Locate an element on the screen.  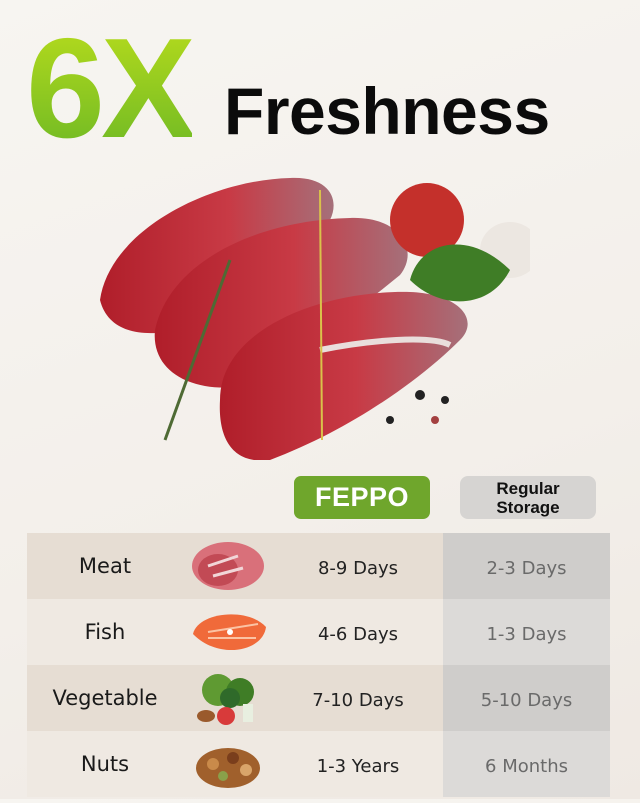
food-name: Vegetable is located at coordinates (105, 698).